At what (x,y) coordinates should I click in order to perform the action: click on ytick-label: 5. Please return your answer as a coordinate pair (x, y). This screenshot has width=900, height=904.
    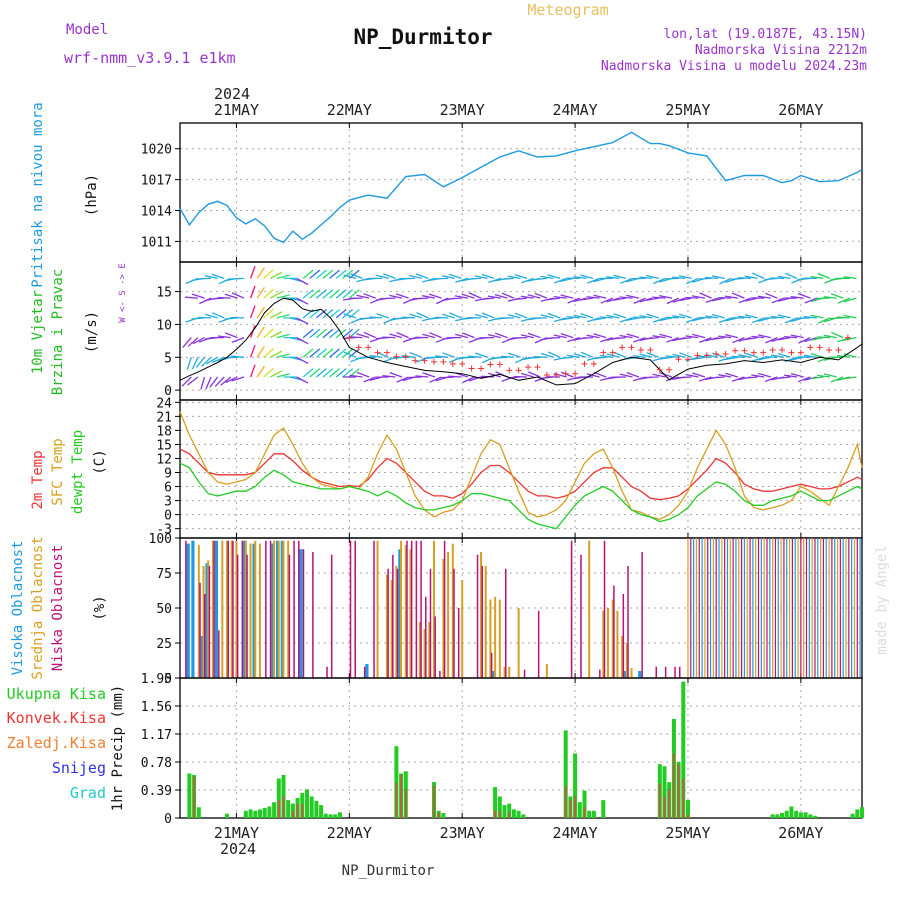
    Looking at the image, I should click on (168, 358).